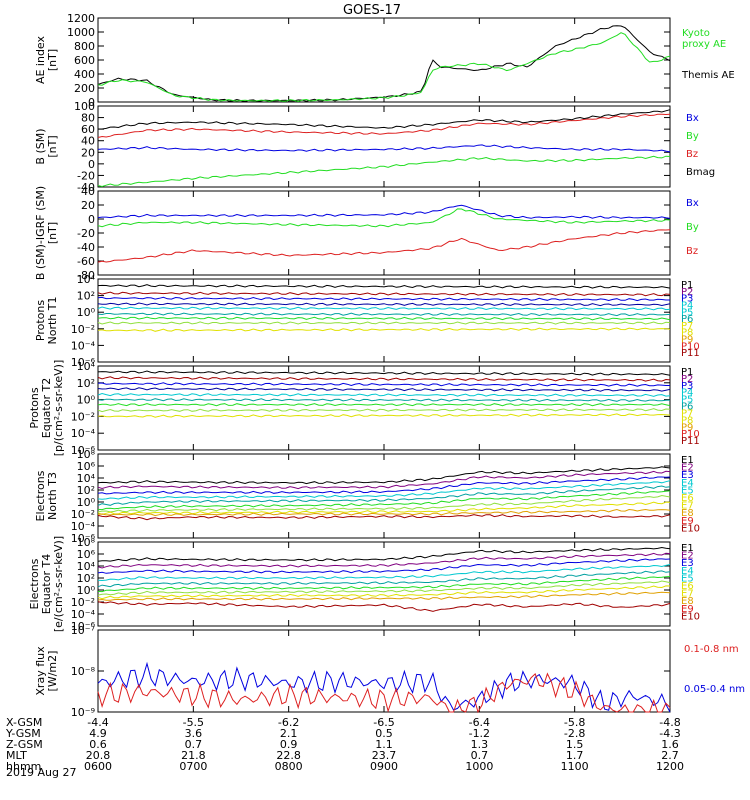 The width and height of the screenshot is (750, 800). Describe the element at coordinates (86, 400) in the screenshot. I see `y-tick-label: 10⁰` at that location.